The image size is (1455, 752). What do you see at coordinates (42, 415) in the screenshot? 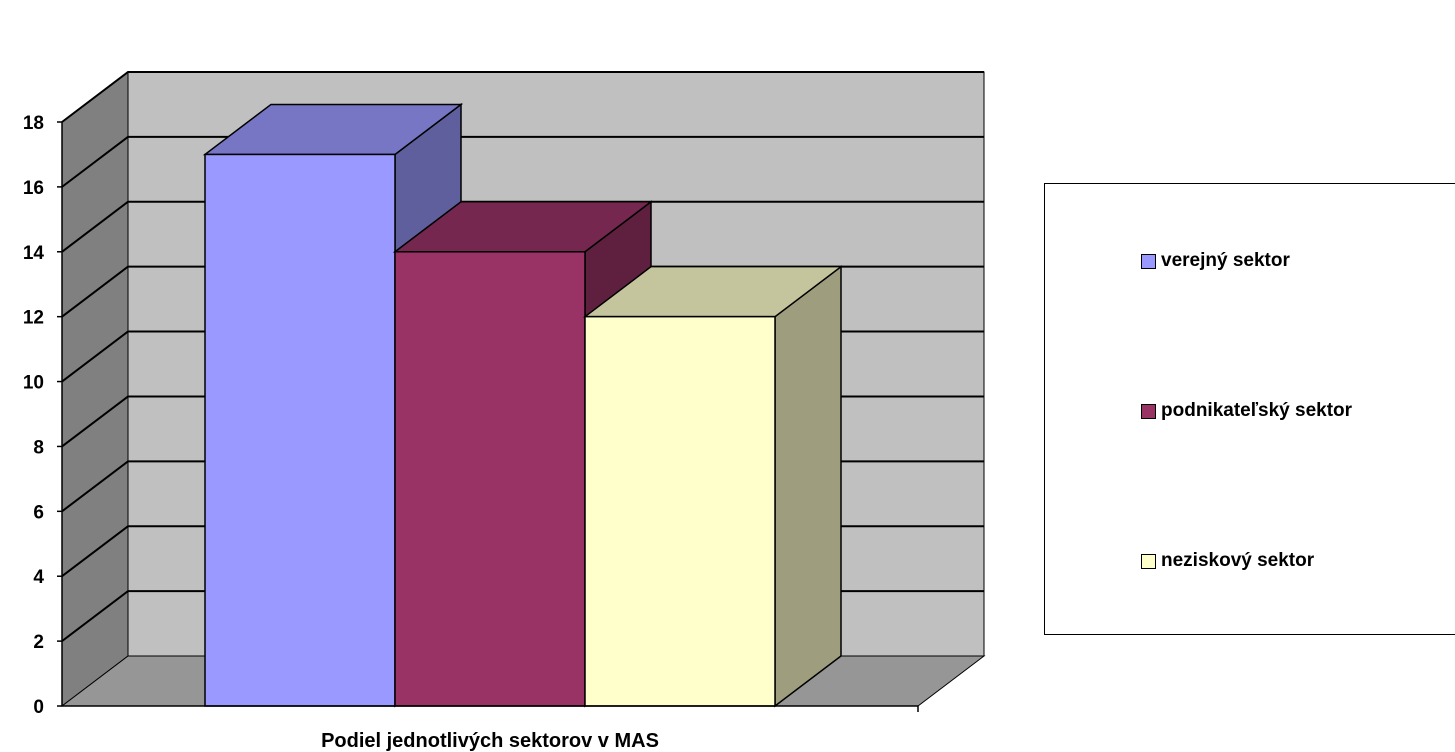
I see `y-axis-ticks: 0 2 4 6 8 10 12 14 16 18` at bounding box center [42, 415].